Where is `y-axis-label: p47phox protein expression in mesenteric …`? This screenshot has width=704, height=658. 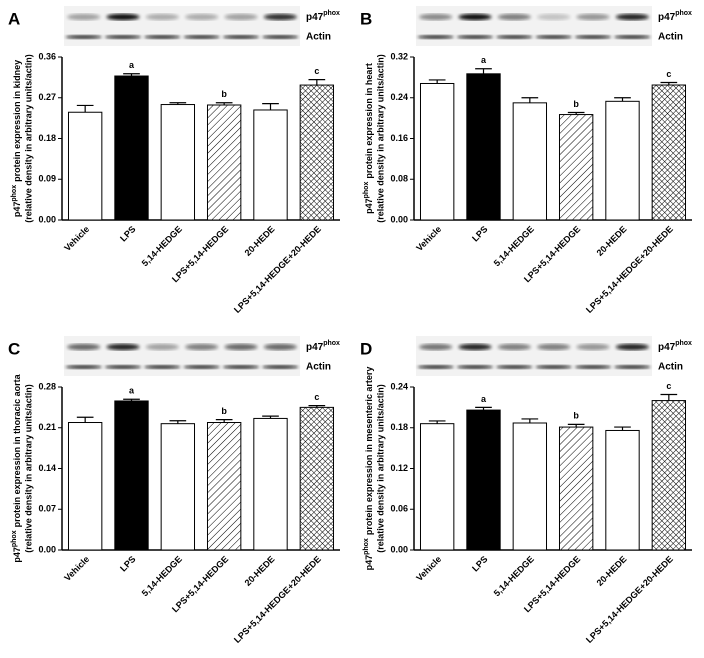 y-axis-label: p47phox protein expression in mesenteric … is located at coordinates (369, 469).